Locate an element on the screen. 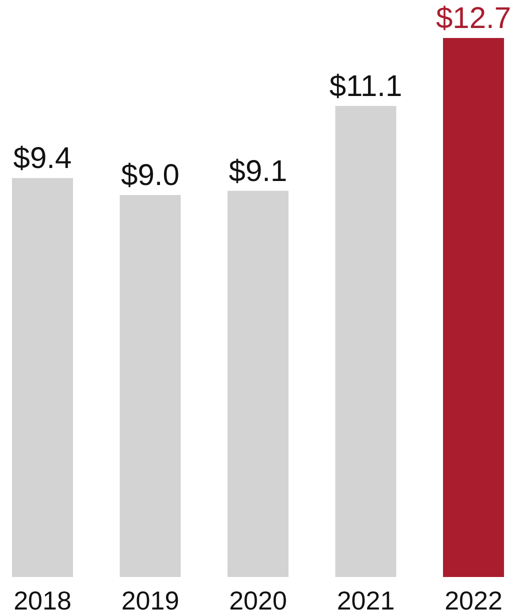  data-label: $9.1 is located at coordinates (258, 171).